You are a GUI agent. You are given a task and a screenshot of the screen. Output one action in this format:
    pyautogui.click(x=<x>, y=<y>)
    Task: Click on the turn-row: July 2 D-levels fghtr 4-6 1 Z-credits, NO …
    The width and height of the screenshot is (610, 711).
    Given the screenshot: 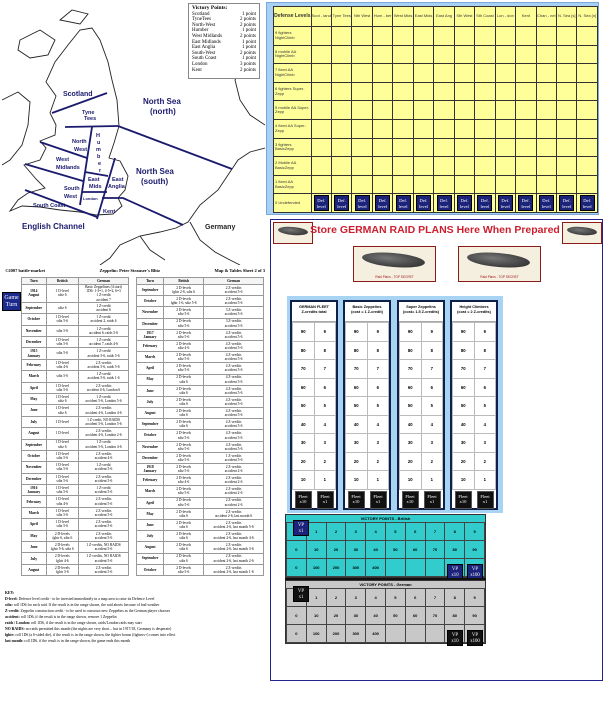 What is the action you would take?
    pyautogui.click(x=75, y=558)
    